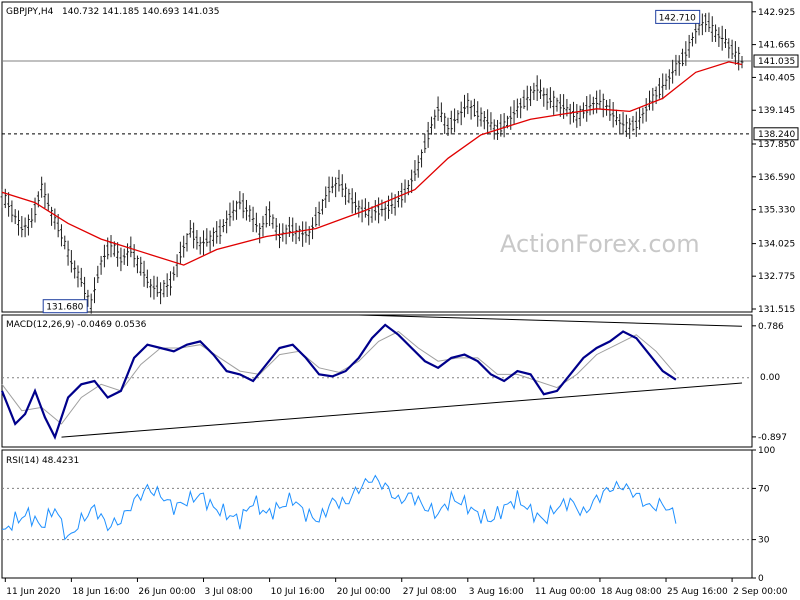 Image resolution: width=800 pixels, height=600 pixels. I want to click on x-tick-label: 26 Jun 00:00, so click(166, 592).